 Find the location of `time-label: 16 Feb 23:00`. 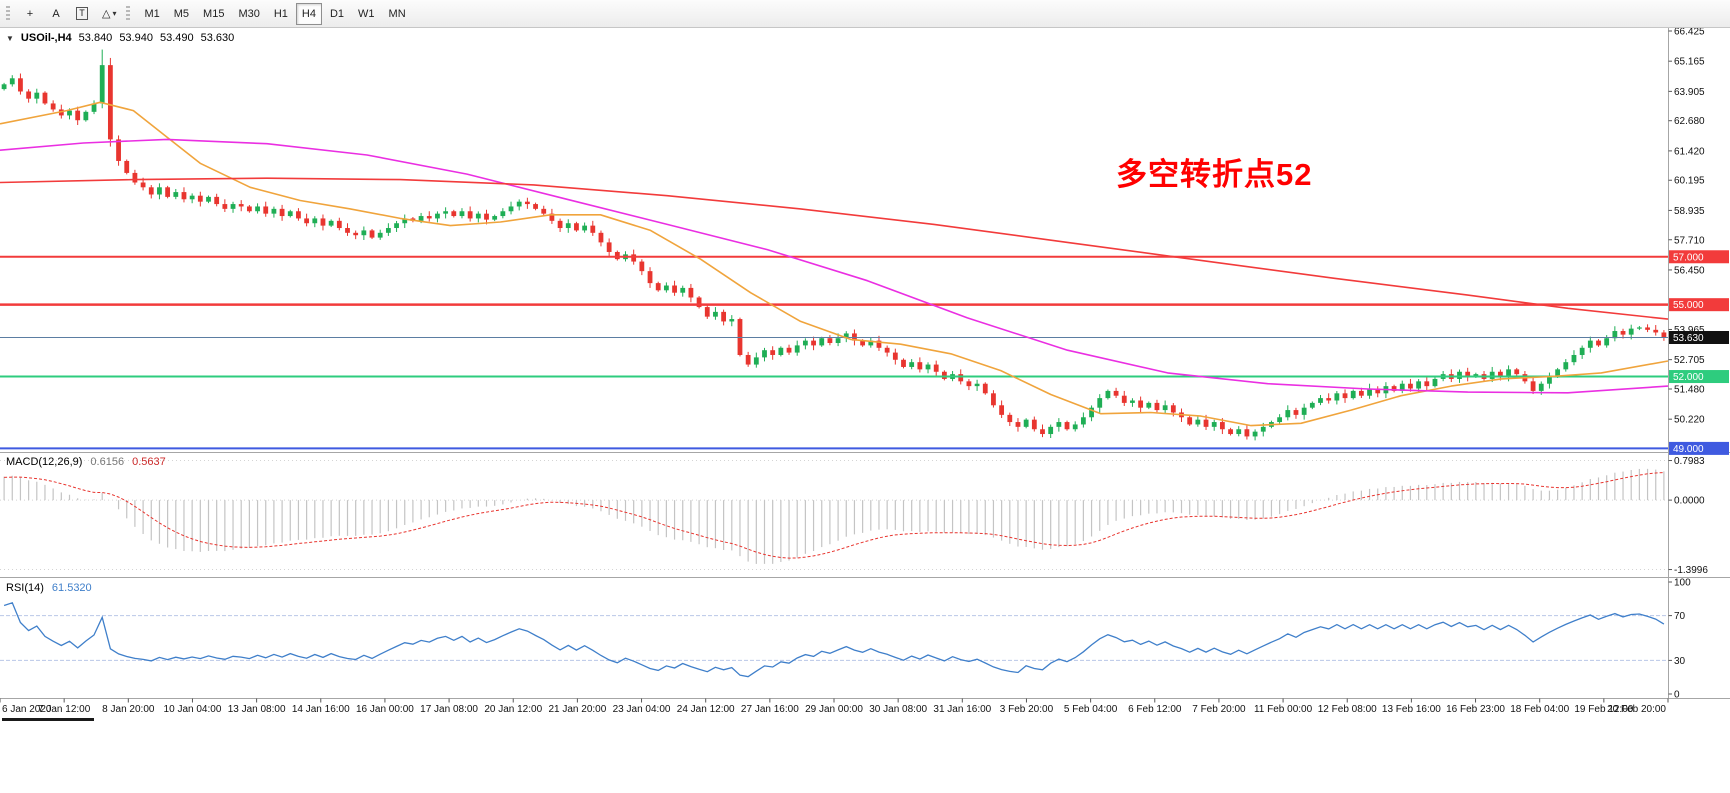

time-label: 16 Feb 23:00 is located at coordinates (1475, 709).